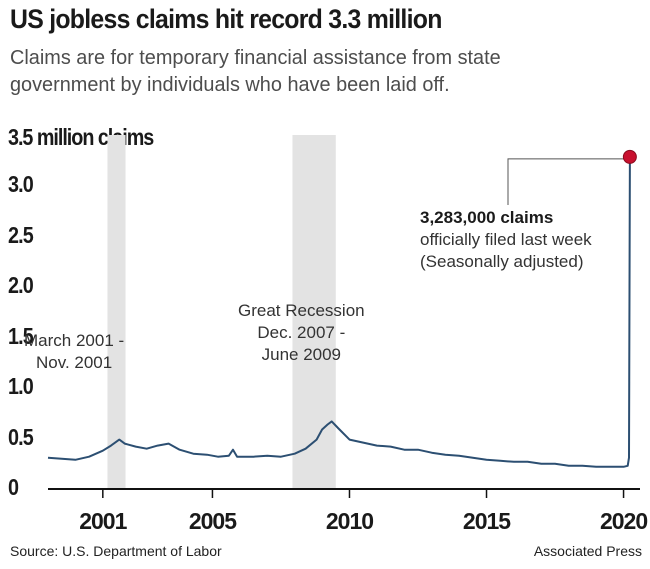 The width and height of the screenshot is (650, 569). Describe the element at coordinates (21, 234) in the screenshot. I see `y-tick-label-2.5: 2.5` at that location.